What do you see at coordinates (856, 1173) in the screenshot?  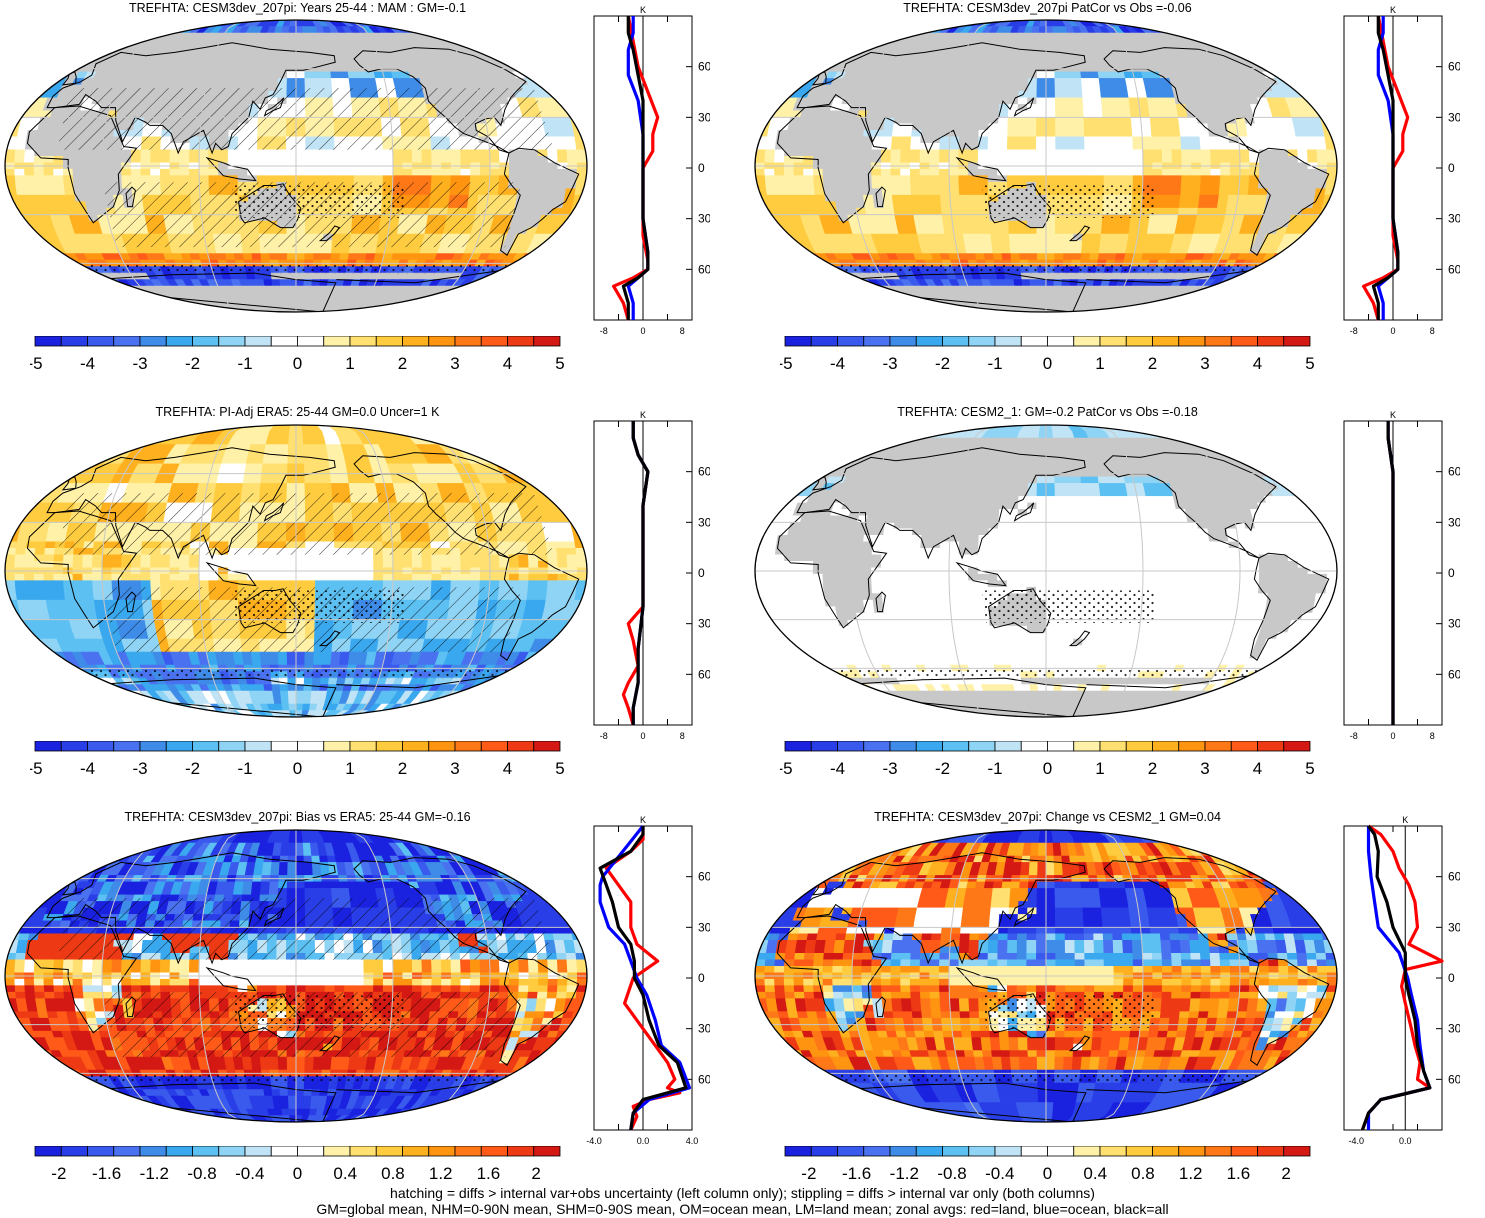 I see `colorbar-tick-label: -1.6` at bounding box center [856, 1173].